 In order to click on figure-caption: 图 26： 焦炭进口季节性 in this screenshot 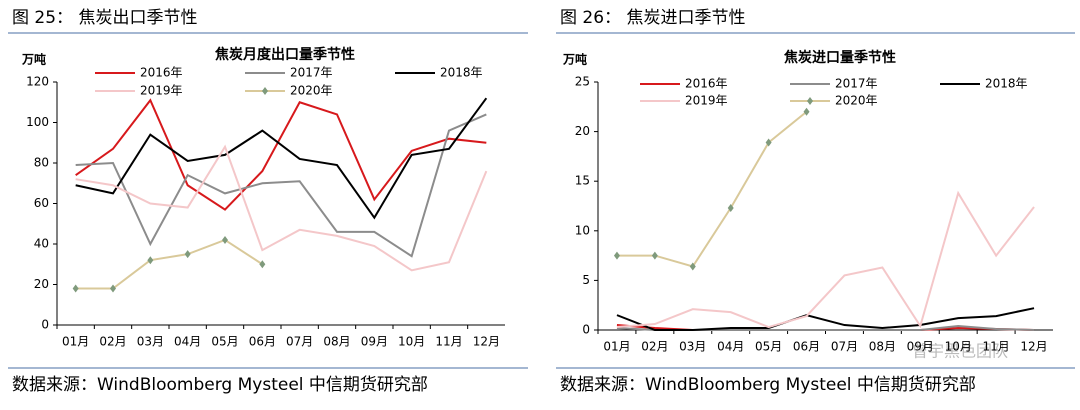, I will do `click(652, 18)`.